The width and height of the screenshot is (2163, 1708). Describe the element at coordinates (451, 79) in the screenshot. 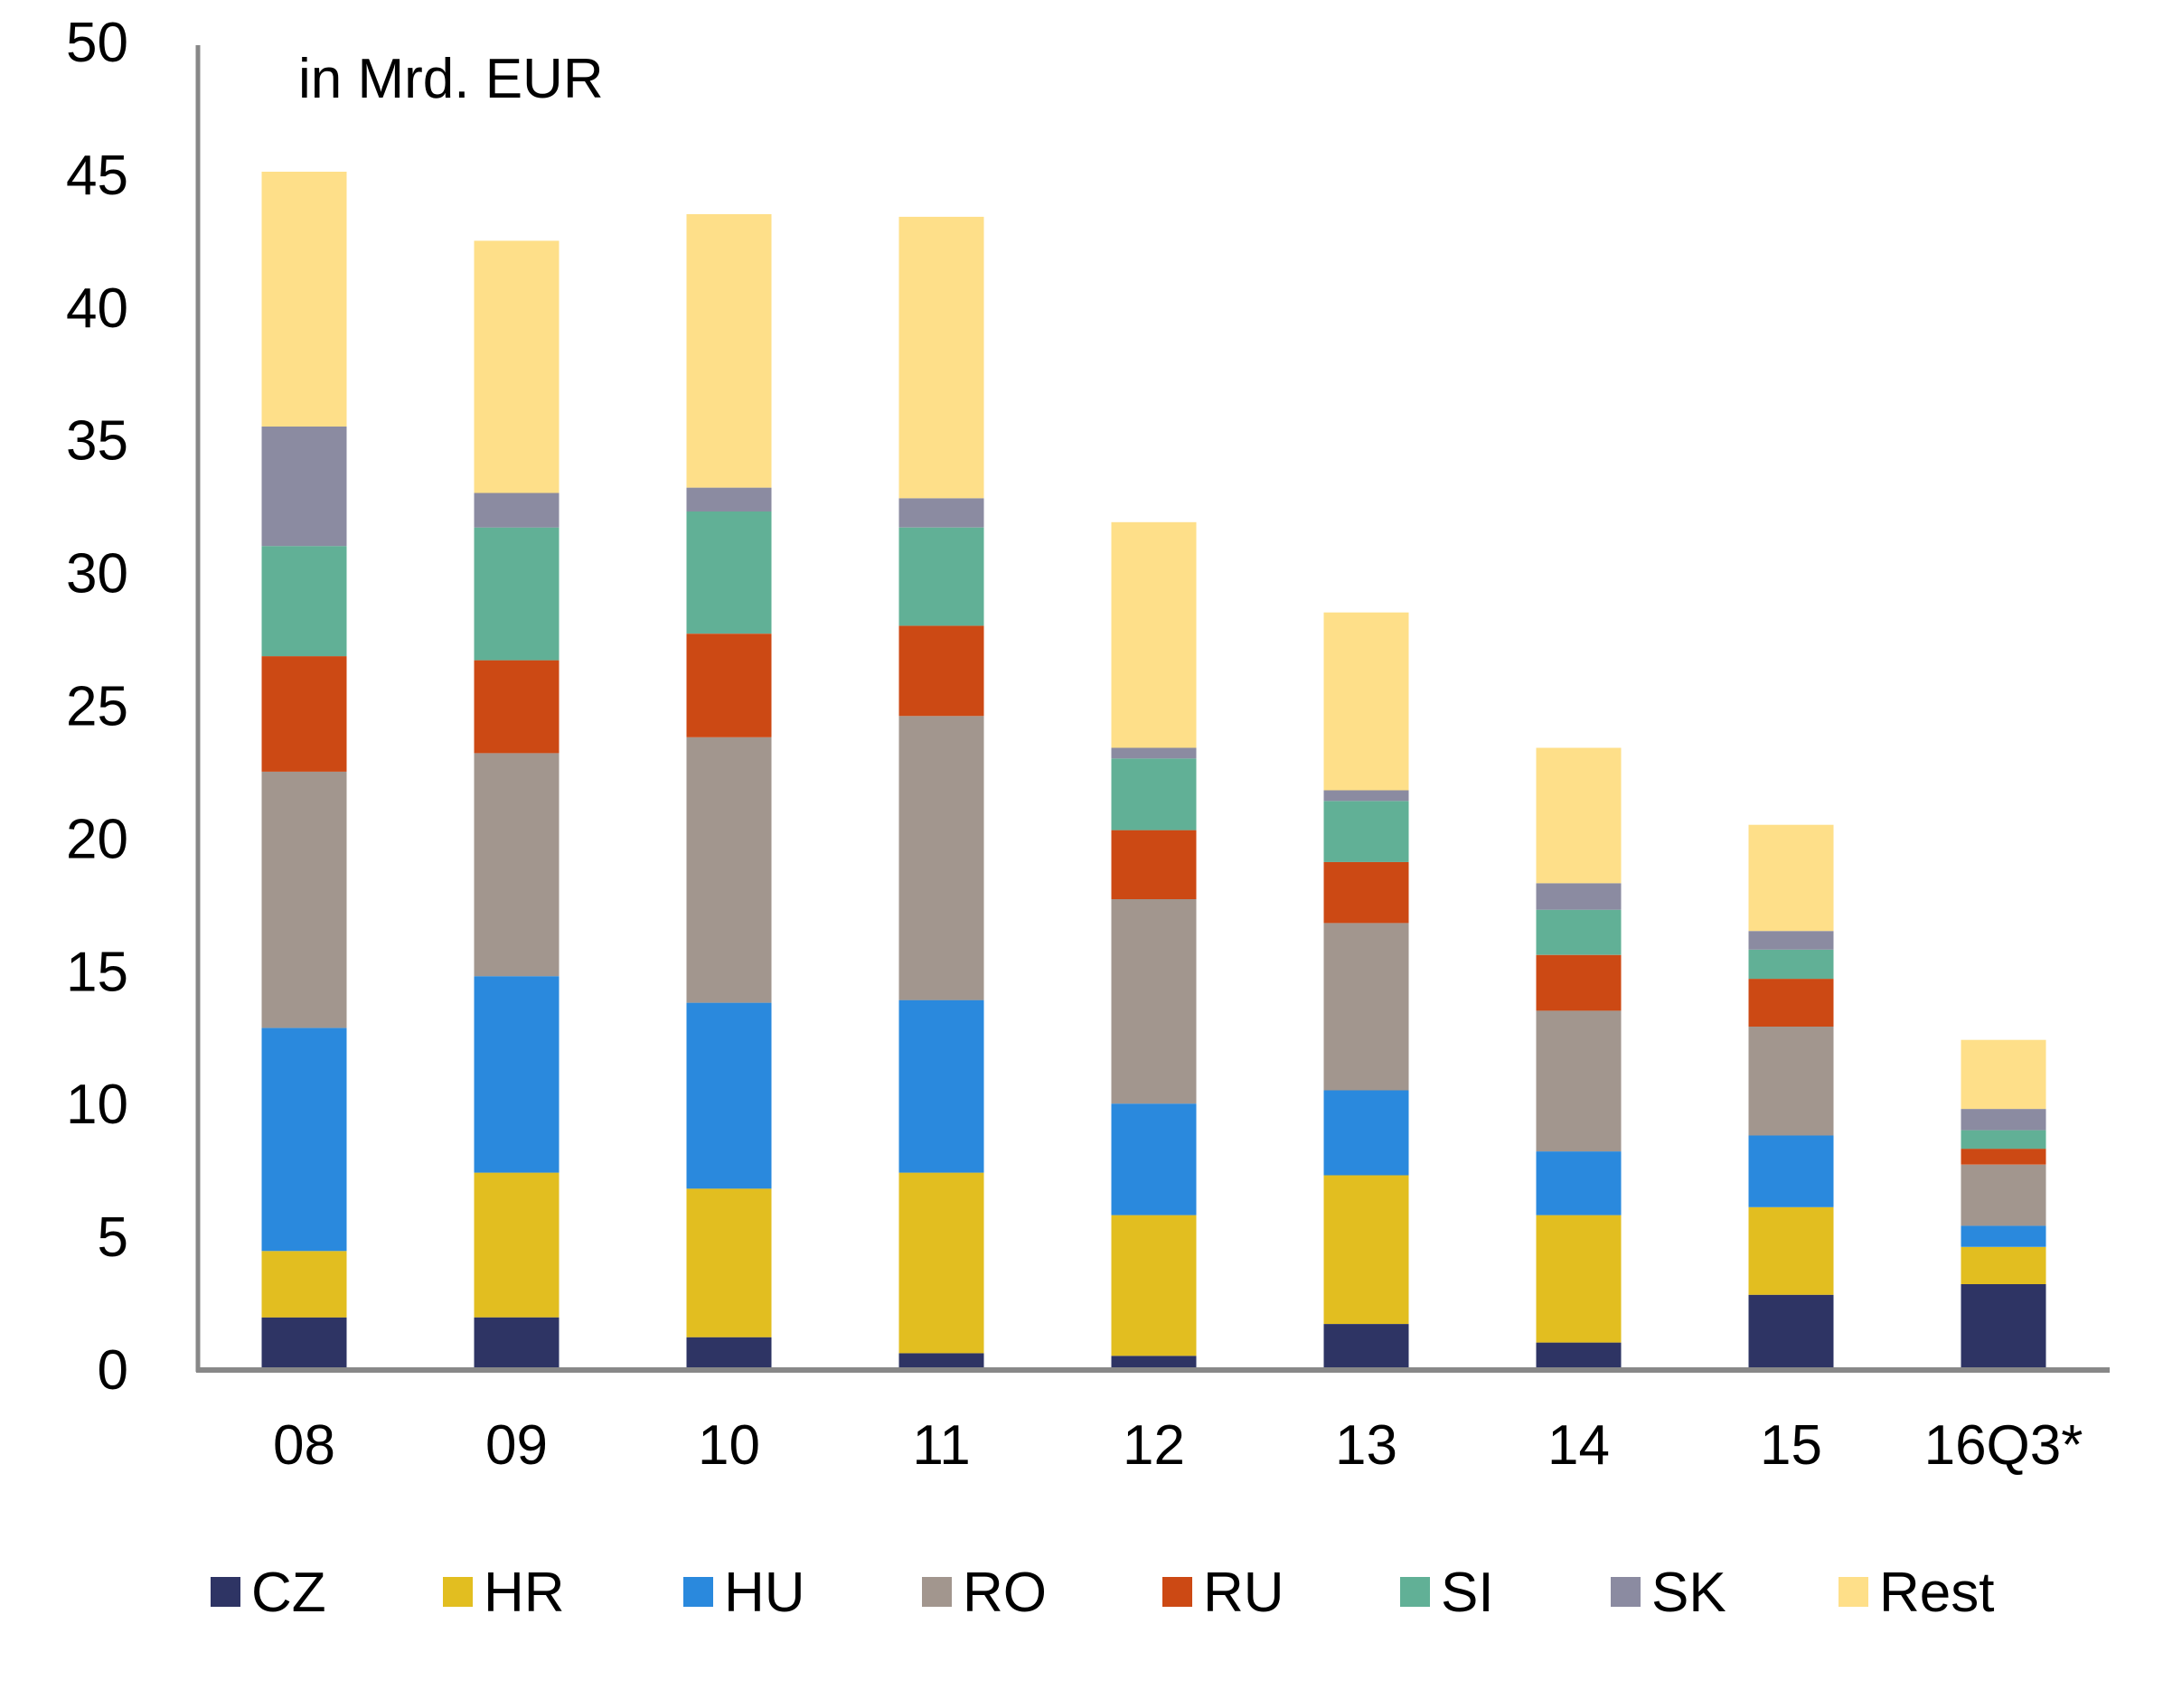

I see `unit-label: in Mrd. EUR` at that location.